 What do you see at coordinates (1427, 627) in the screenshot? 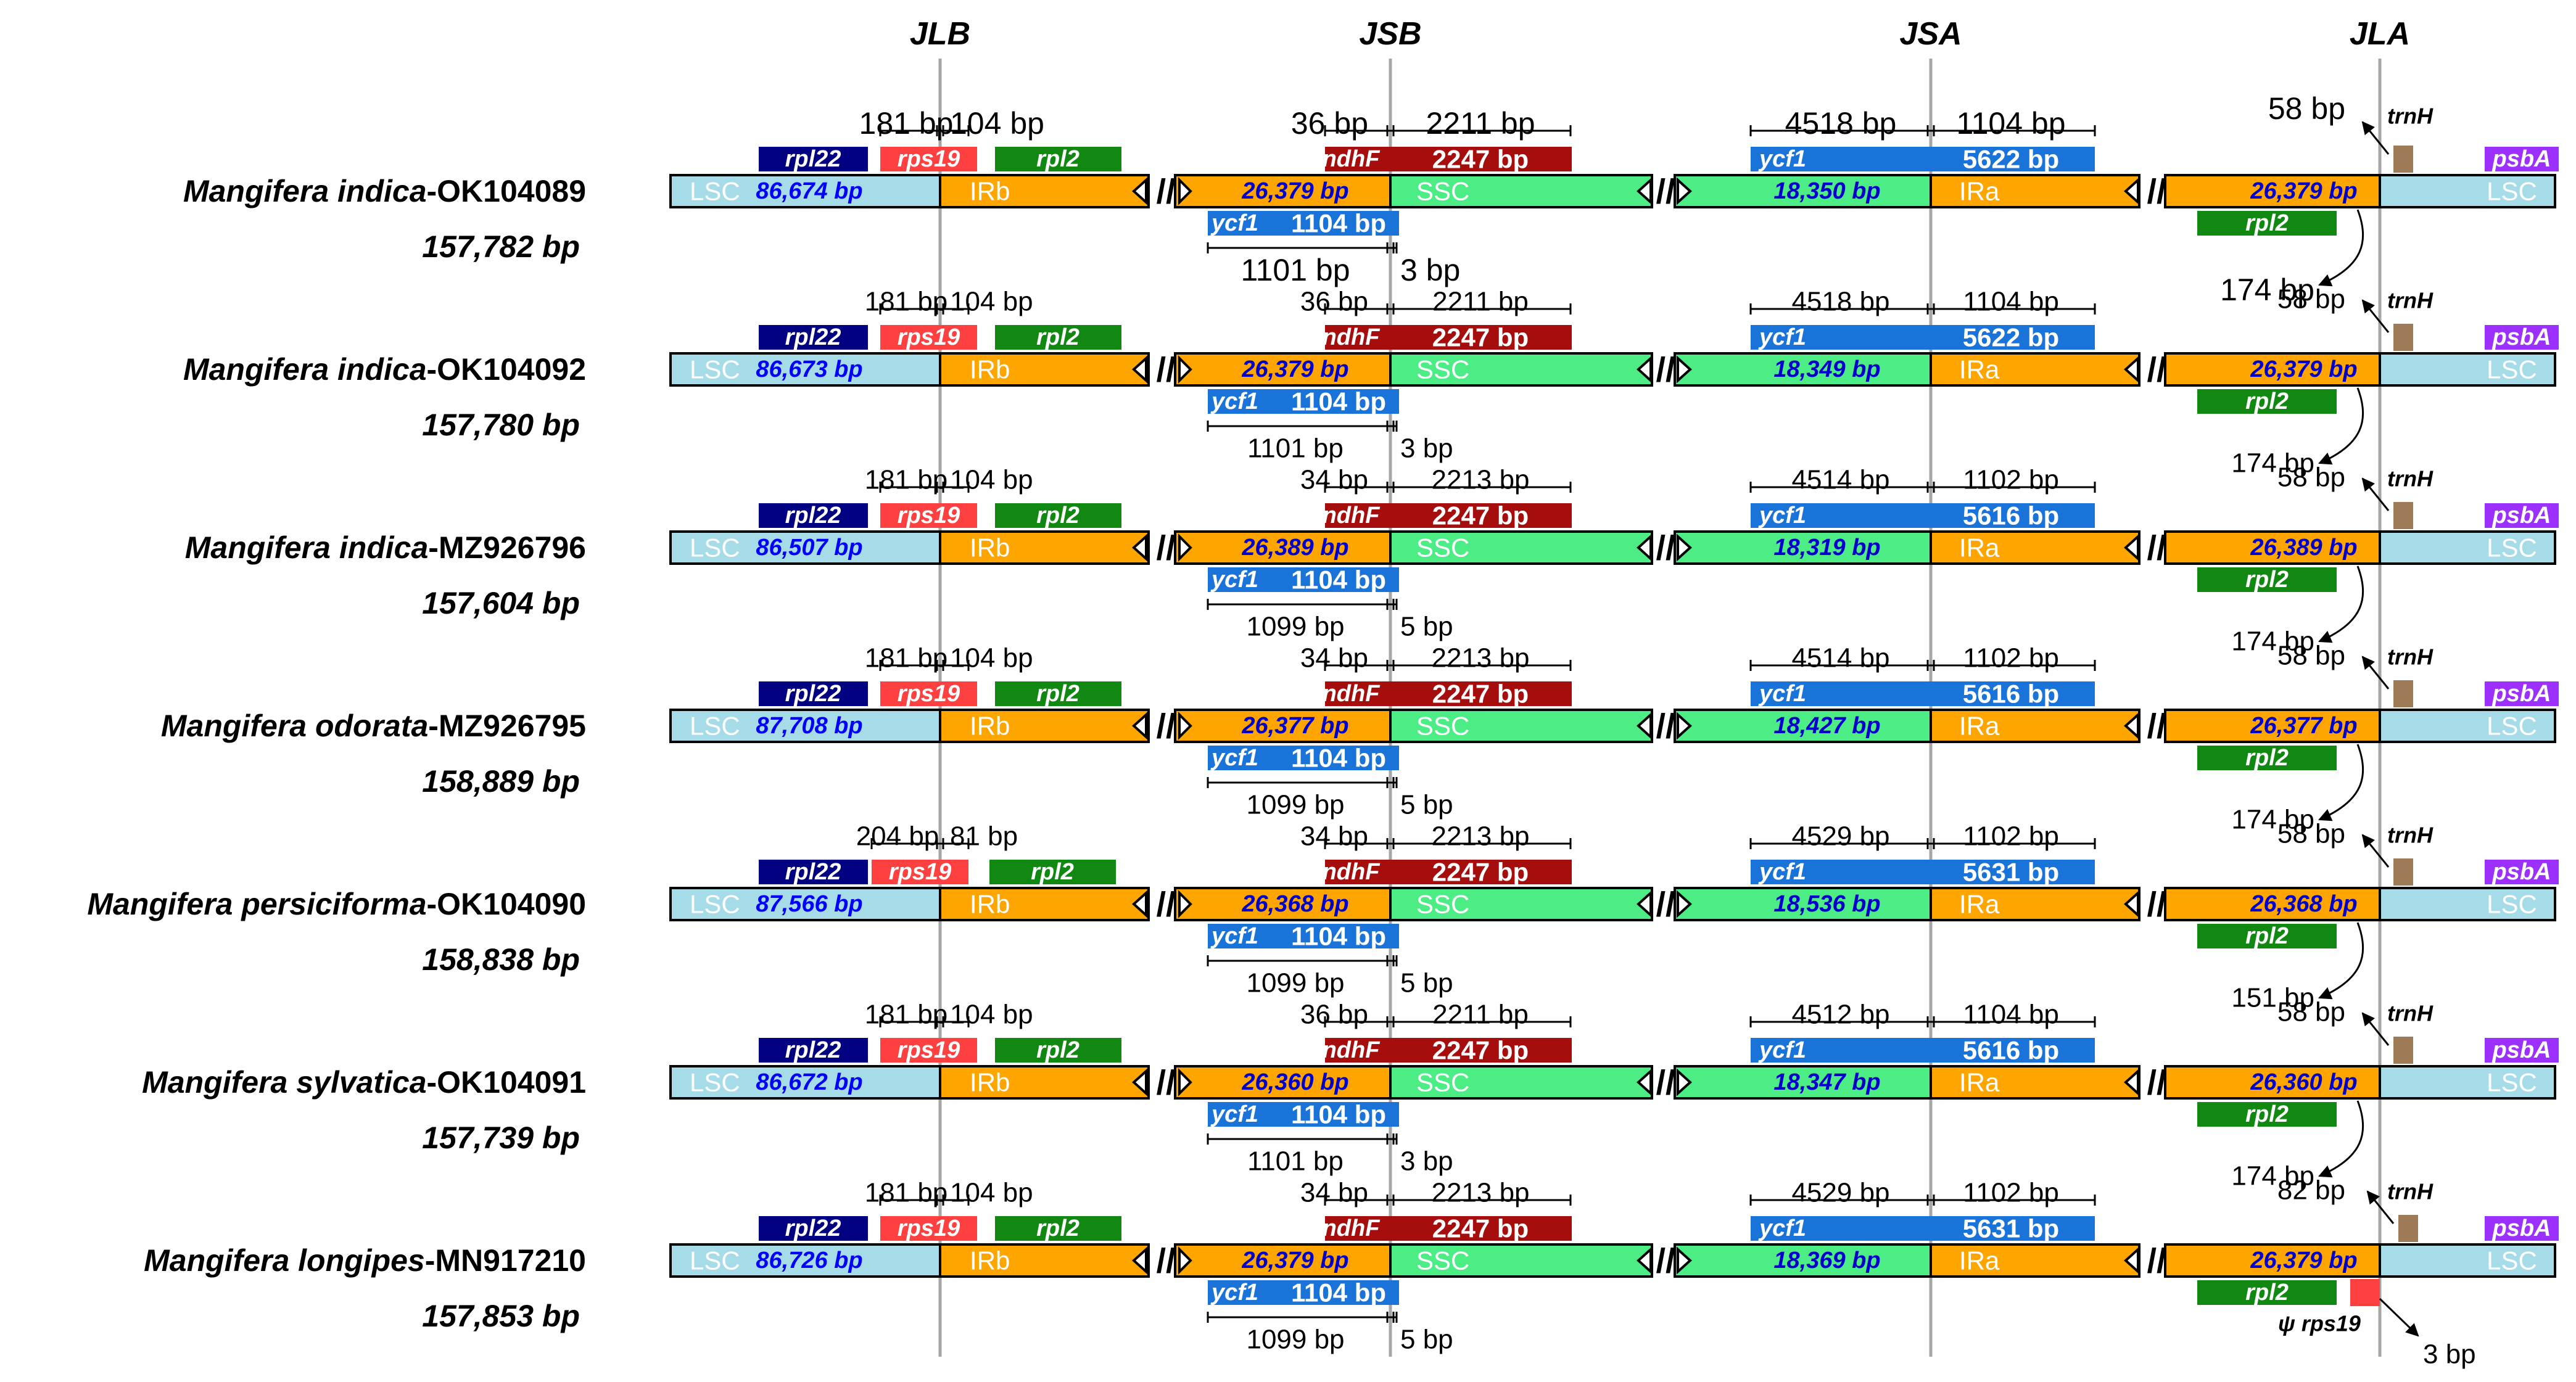
I see `ycf1-lower-right-length: 5 bp` at bounding box center [1427, 627].